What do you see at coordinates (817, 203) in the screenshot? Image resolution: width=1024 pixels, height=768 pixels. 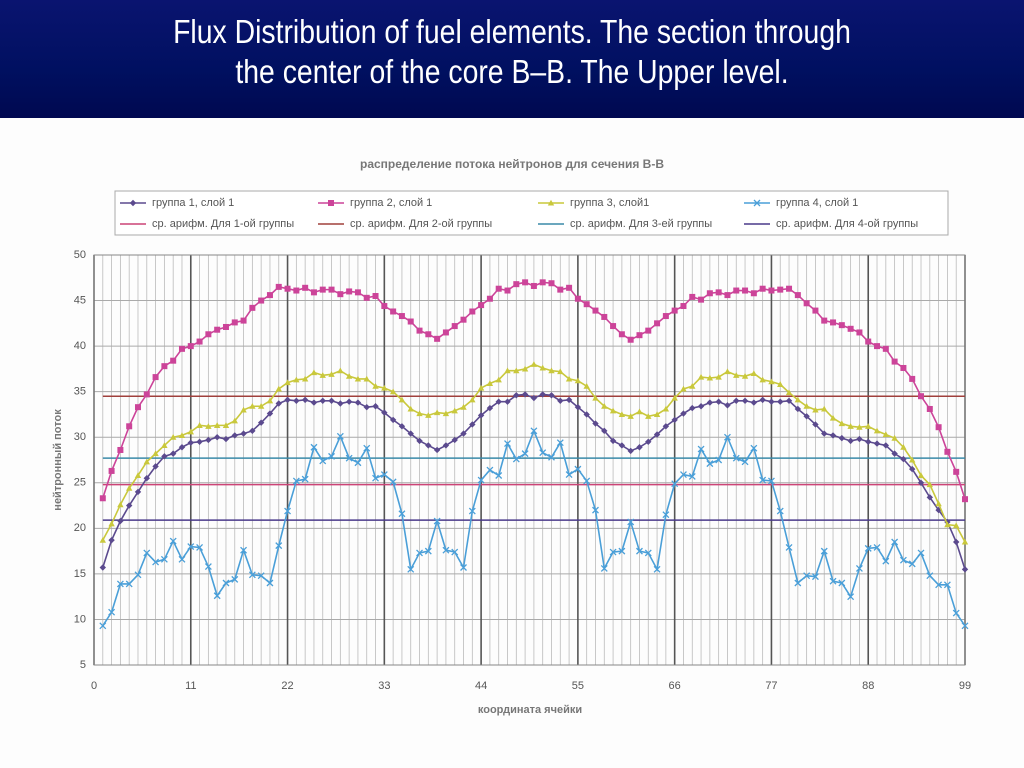 I see `legend-label: группа 4, слой 1` at bounding box center [817, 203].